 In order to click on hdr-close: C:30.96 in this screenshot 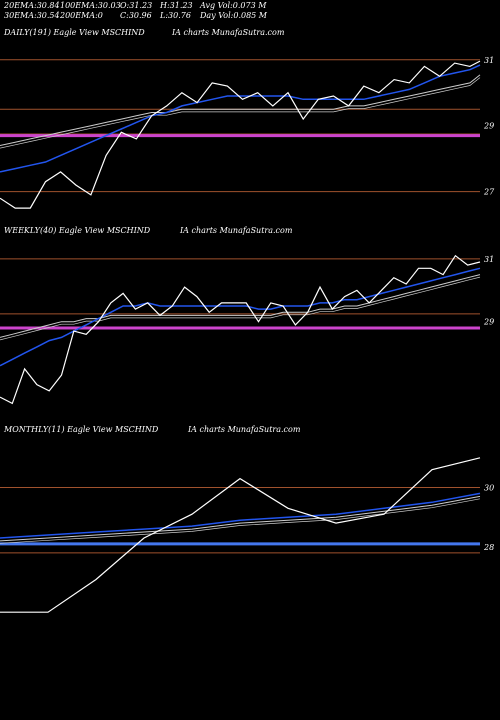, I will do `click(136, 15)`.